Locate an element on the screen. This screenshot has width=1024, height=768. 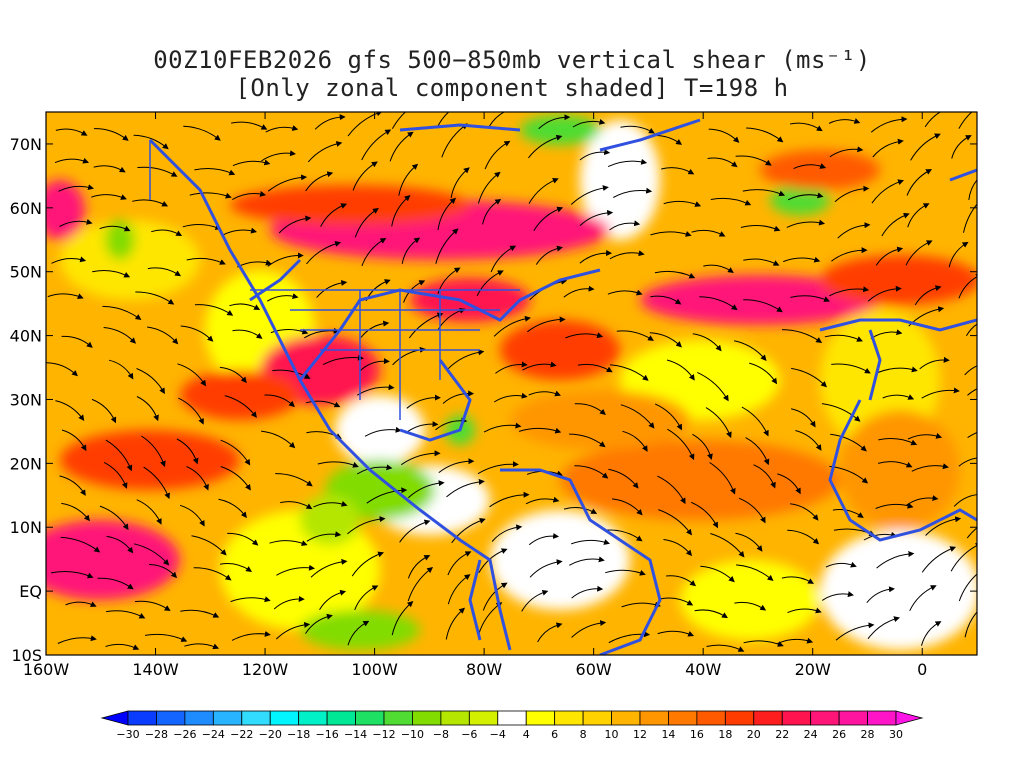
colorbar-level-label: −4 is located at coordinates (498, 734).